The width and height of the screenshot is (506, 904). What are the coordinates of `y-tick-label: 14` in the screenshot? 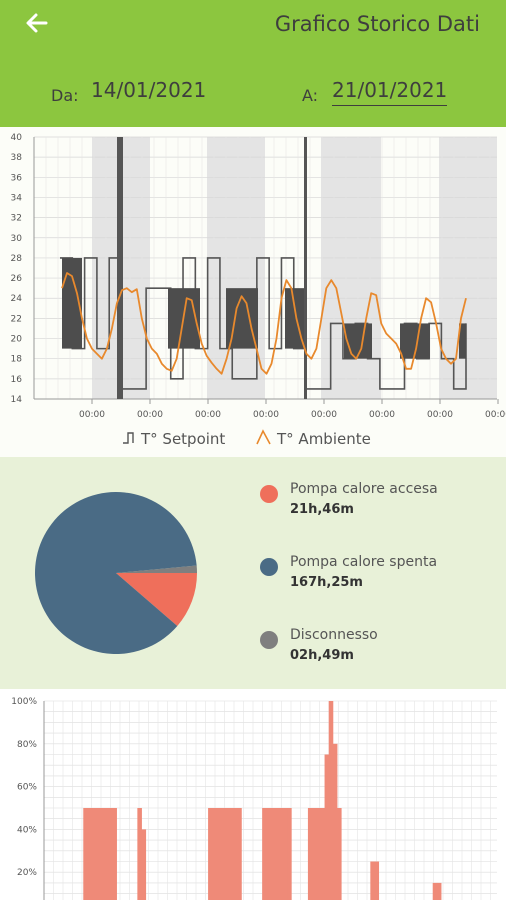 It's located at (17, 400).